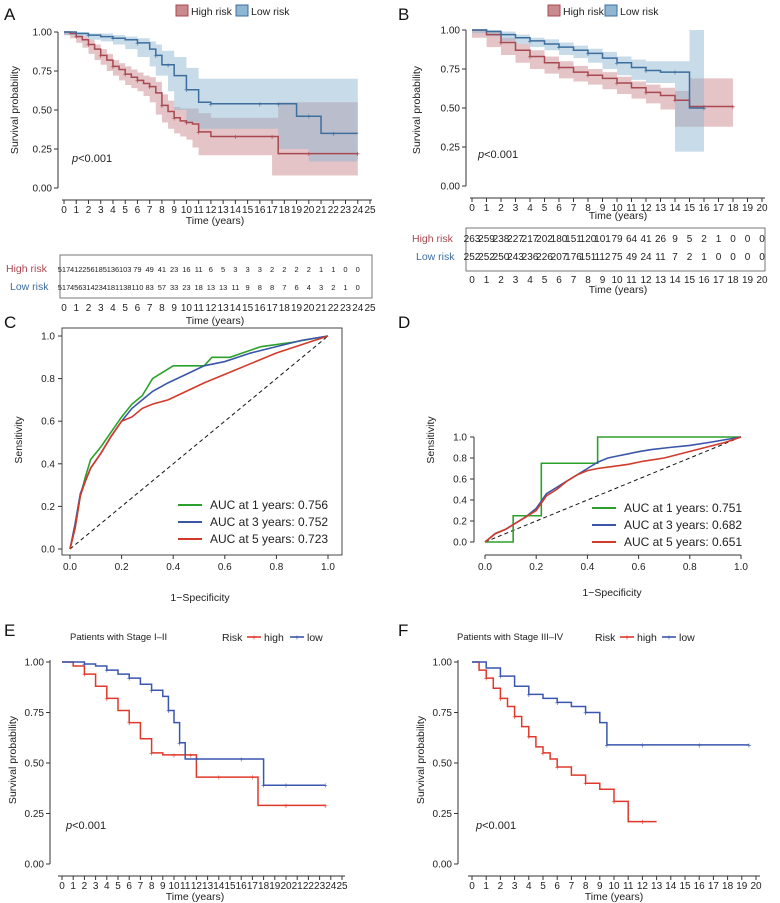 The image size is (780, 903). Describe the element at coordinates (95, 159) in the screenshot. I see `panel-a-pvalue-value: <0.001` at that location.